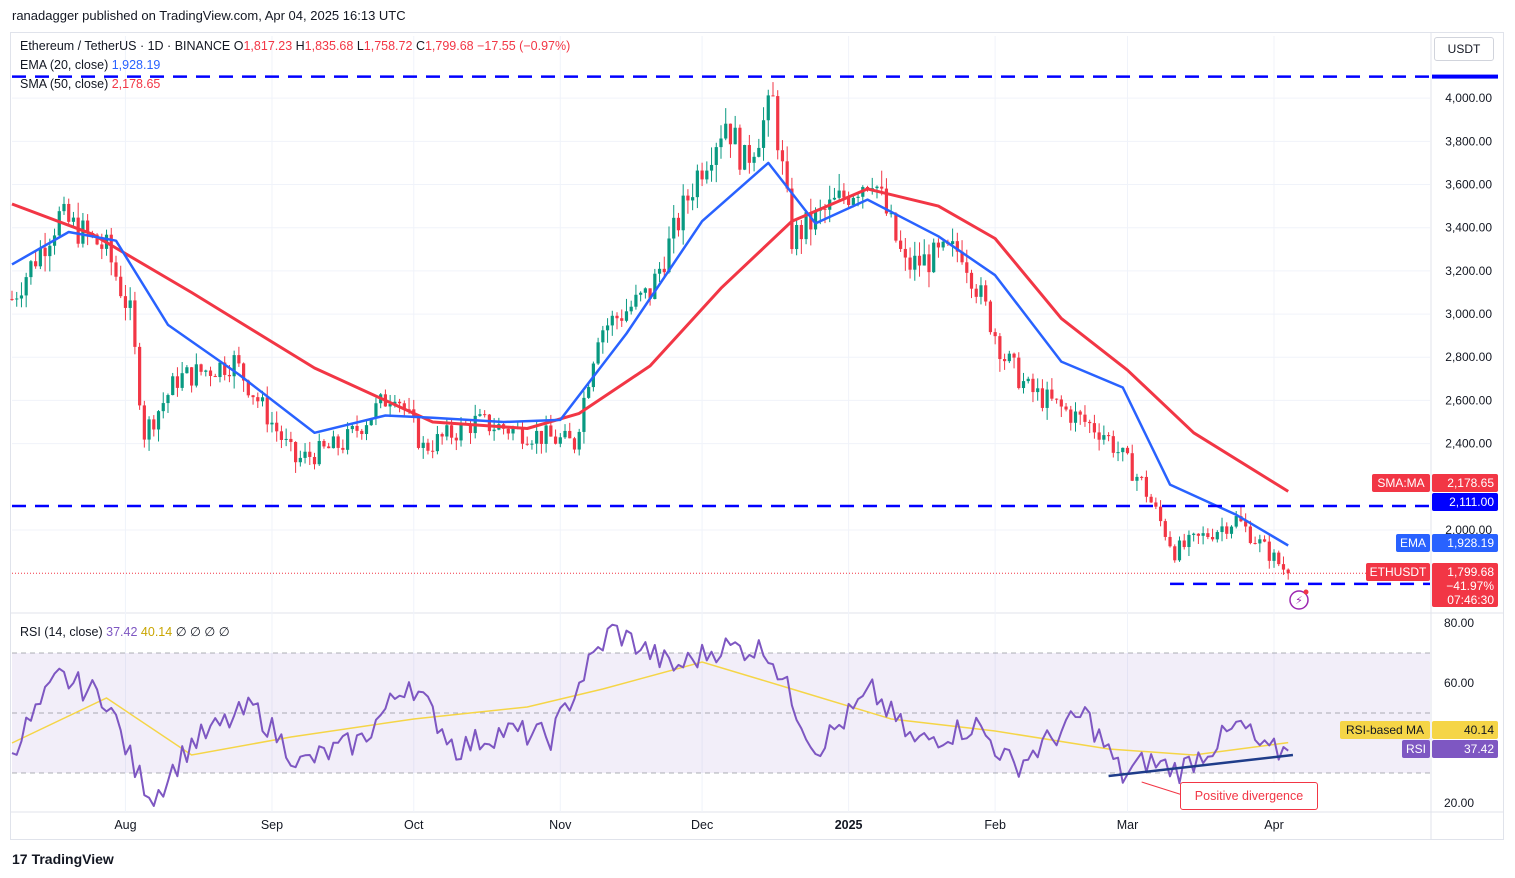  What do you see at coordinates (125, 631) in the screenshot?
I see `rsi-legend: RSI (14, close) 37.42 40.14 ∅ ∅ ∅ ∅` at bounding box center [125, 631].